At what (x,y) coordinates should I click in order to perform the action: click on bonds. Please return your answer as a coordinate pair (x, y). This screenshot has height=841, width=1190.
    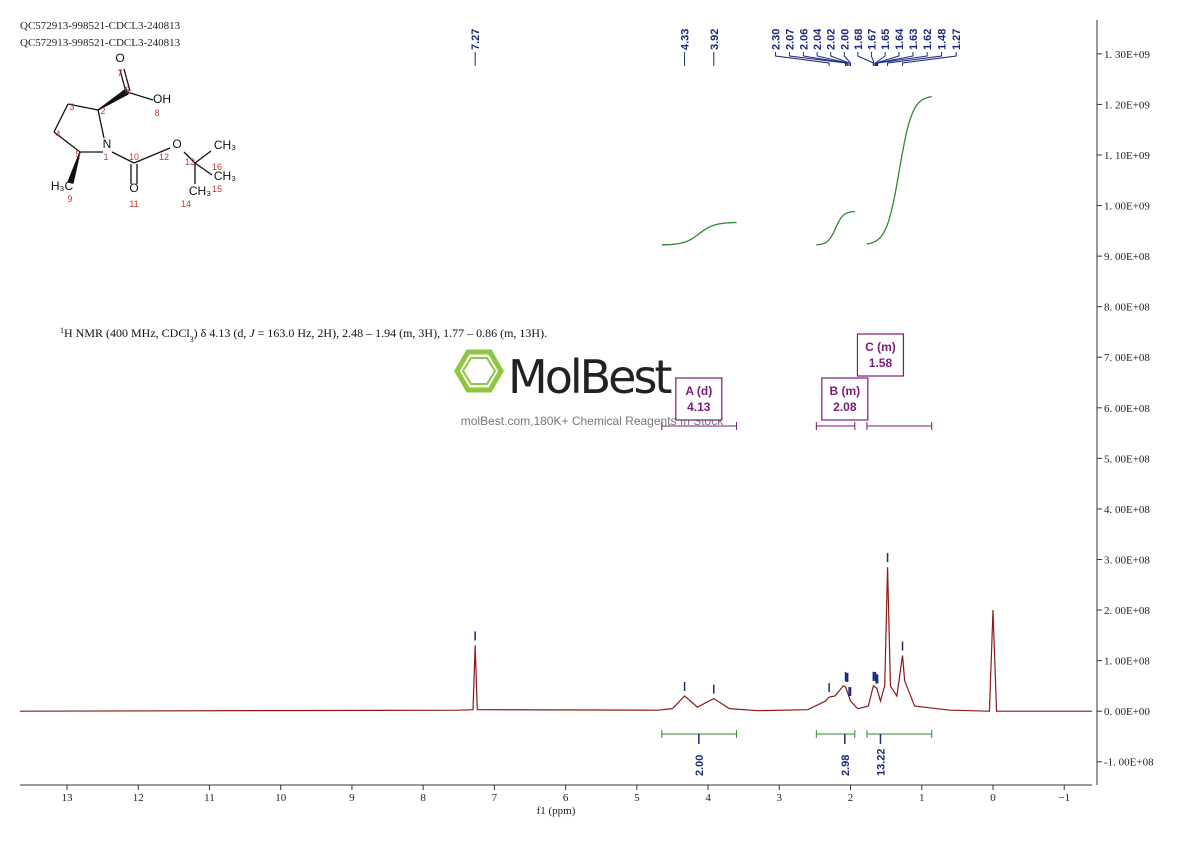
    Looking at the image, I should click on (162, 126).